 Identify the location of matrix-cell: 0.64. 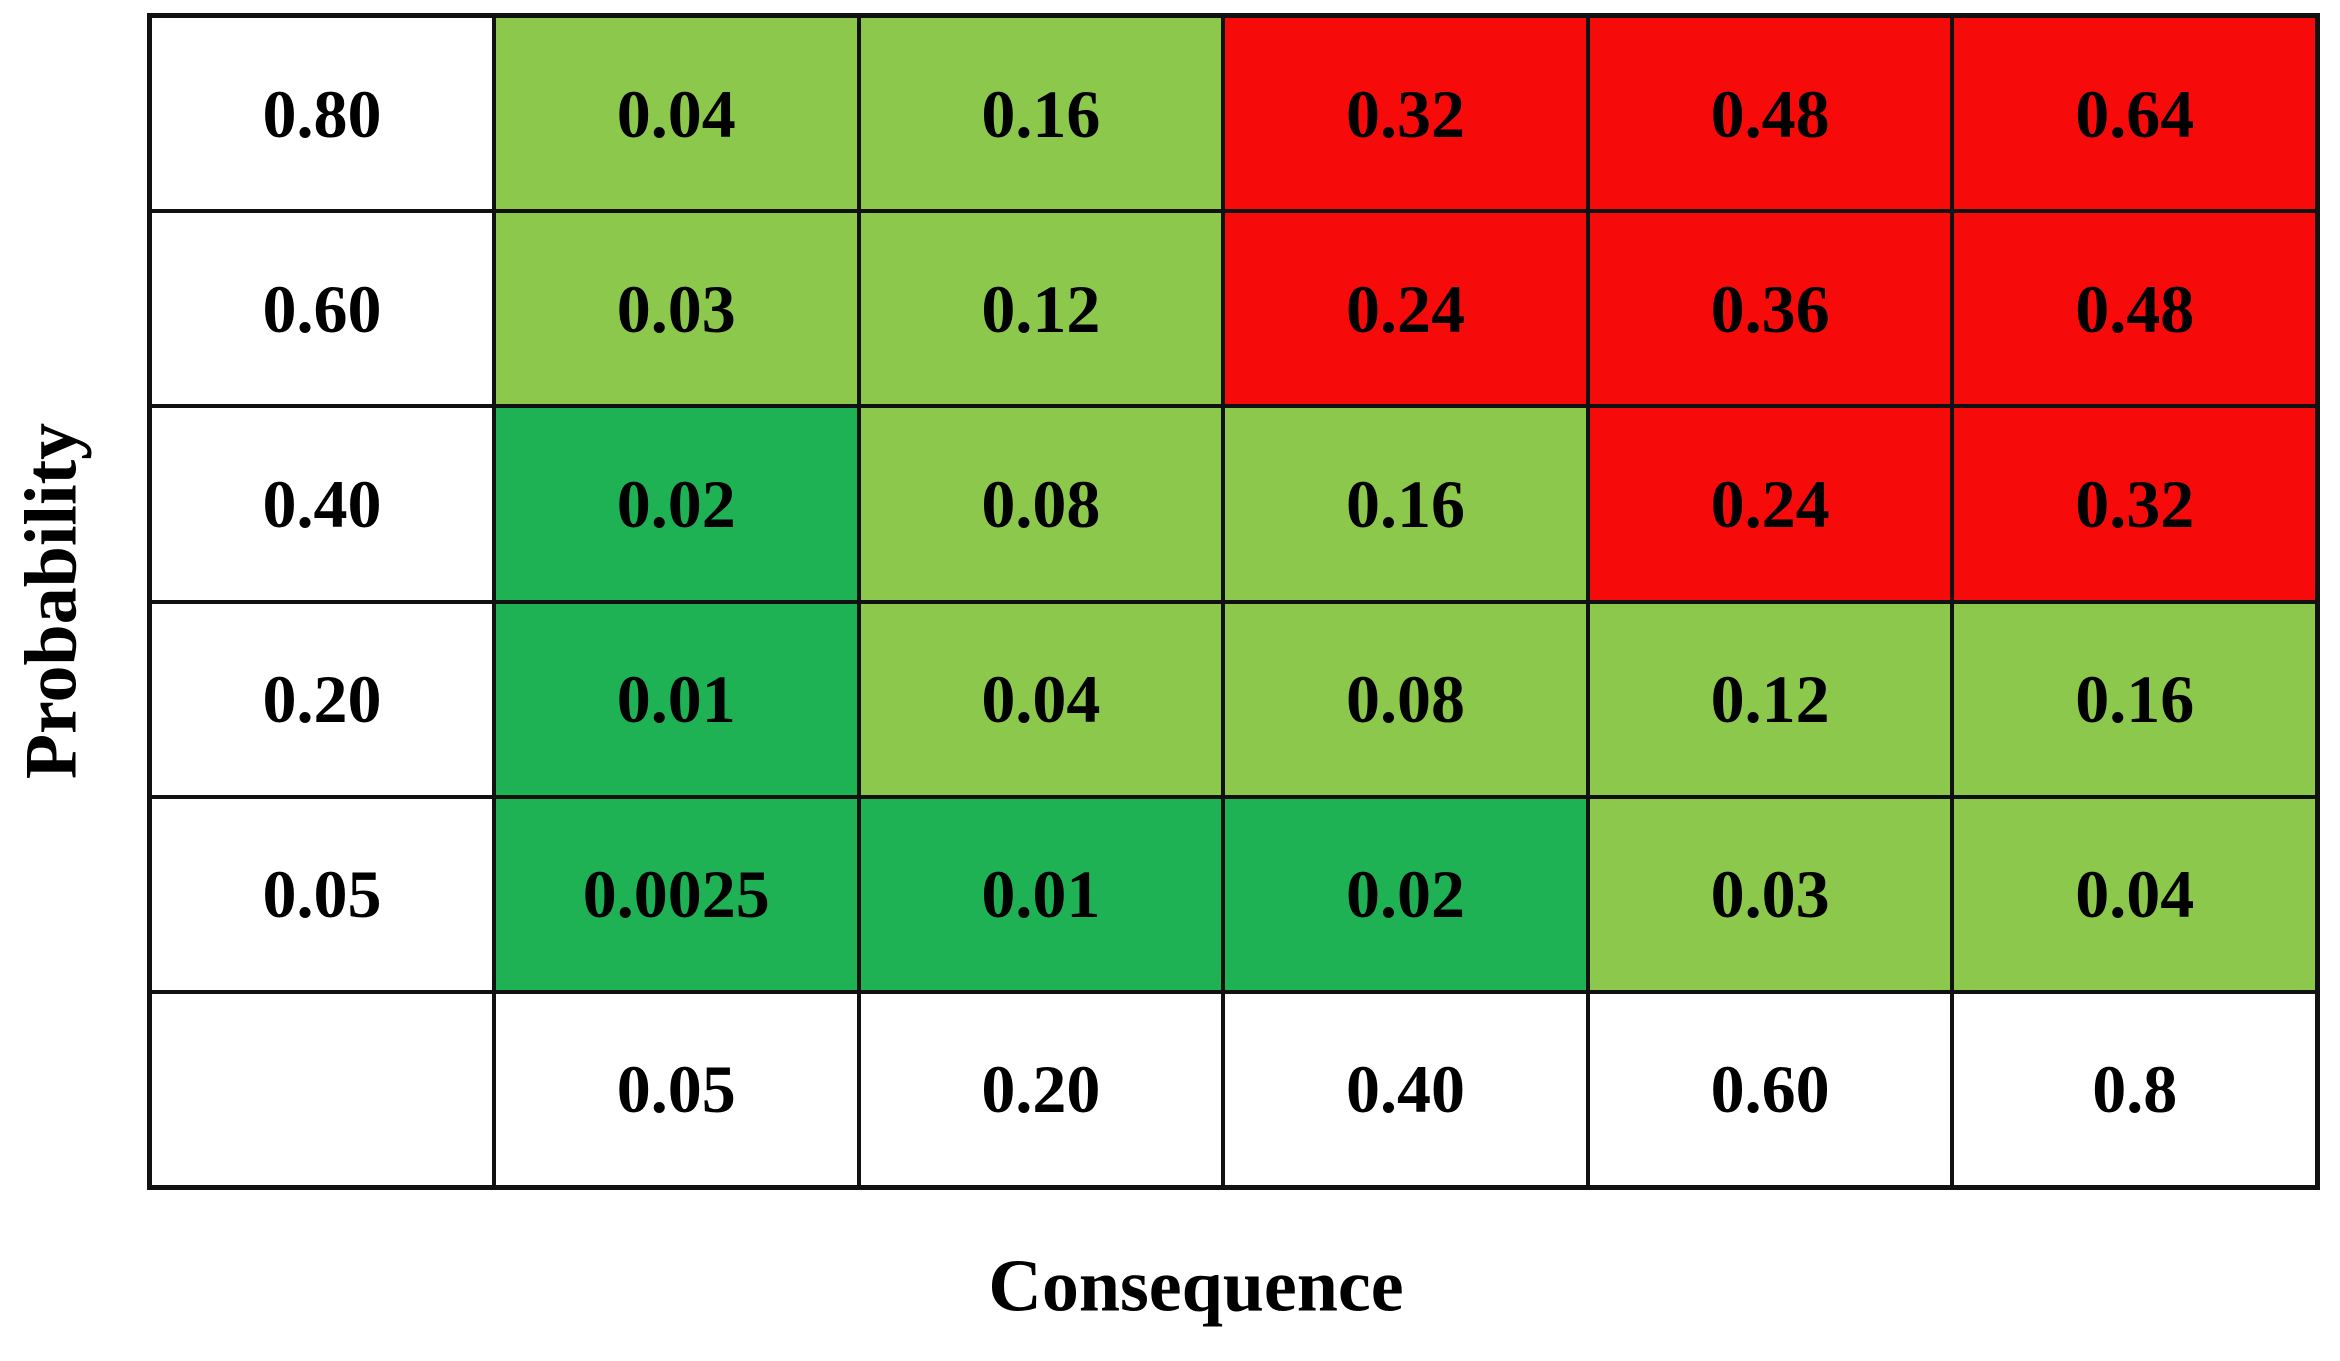
(2134, 114).